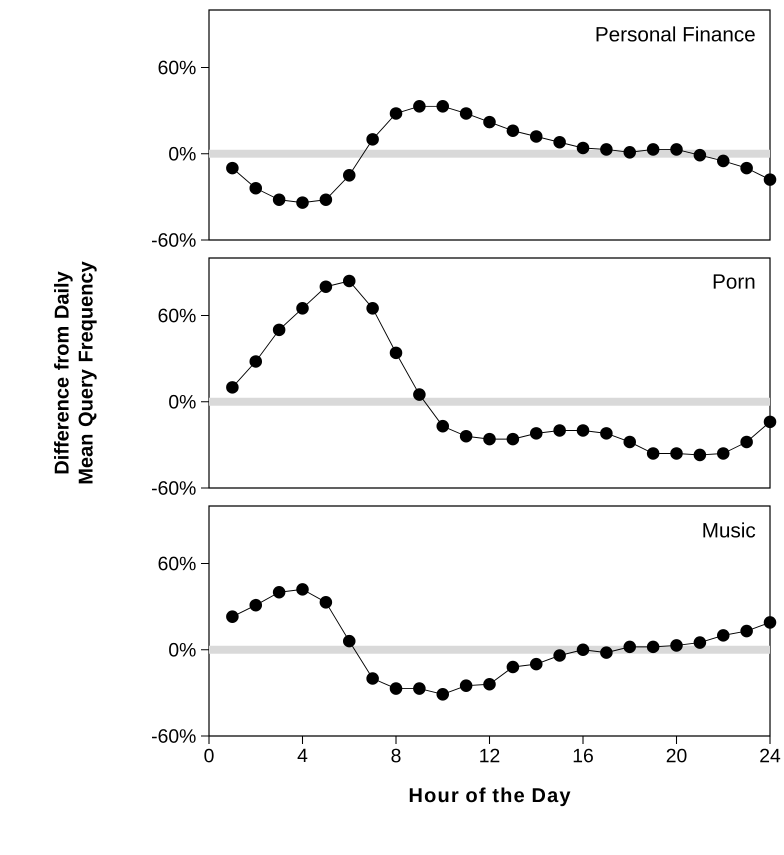 The image size is (784, 855). I want to click on x-tick-label: 4, so click(303, 755).